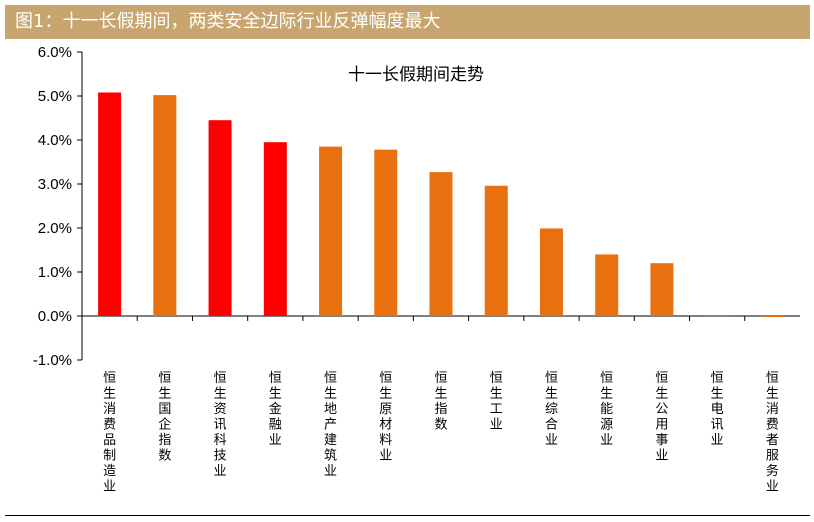 This screenshot has width=814, height=522. What do you see at coordinates (164, 425) in the screenshot?
I see `category-label-char: 企` at bounding box center [164, 425].